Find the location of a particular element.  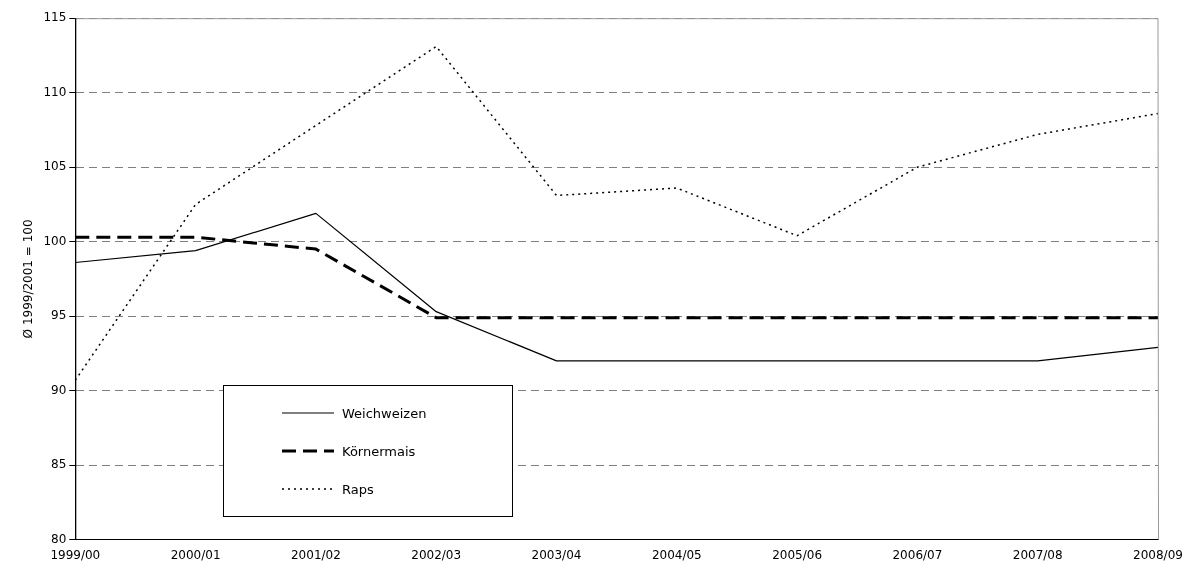

y-tick-label: 115 is located at coordinates (55, 17).